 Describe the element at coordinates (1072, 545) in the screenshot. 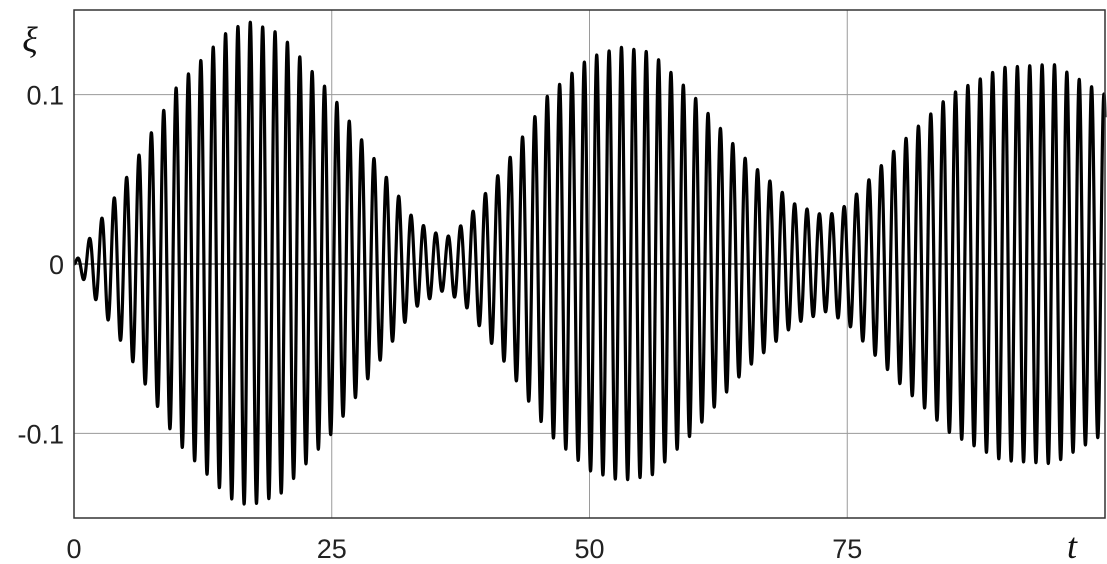

I see `x-axis-label: t` at that location.